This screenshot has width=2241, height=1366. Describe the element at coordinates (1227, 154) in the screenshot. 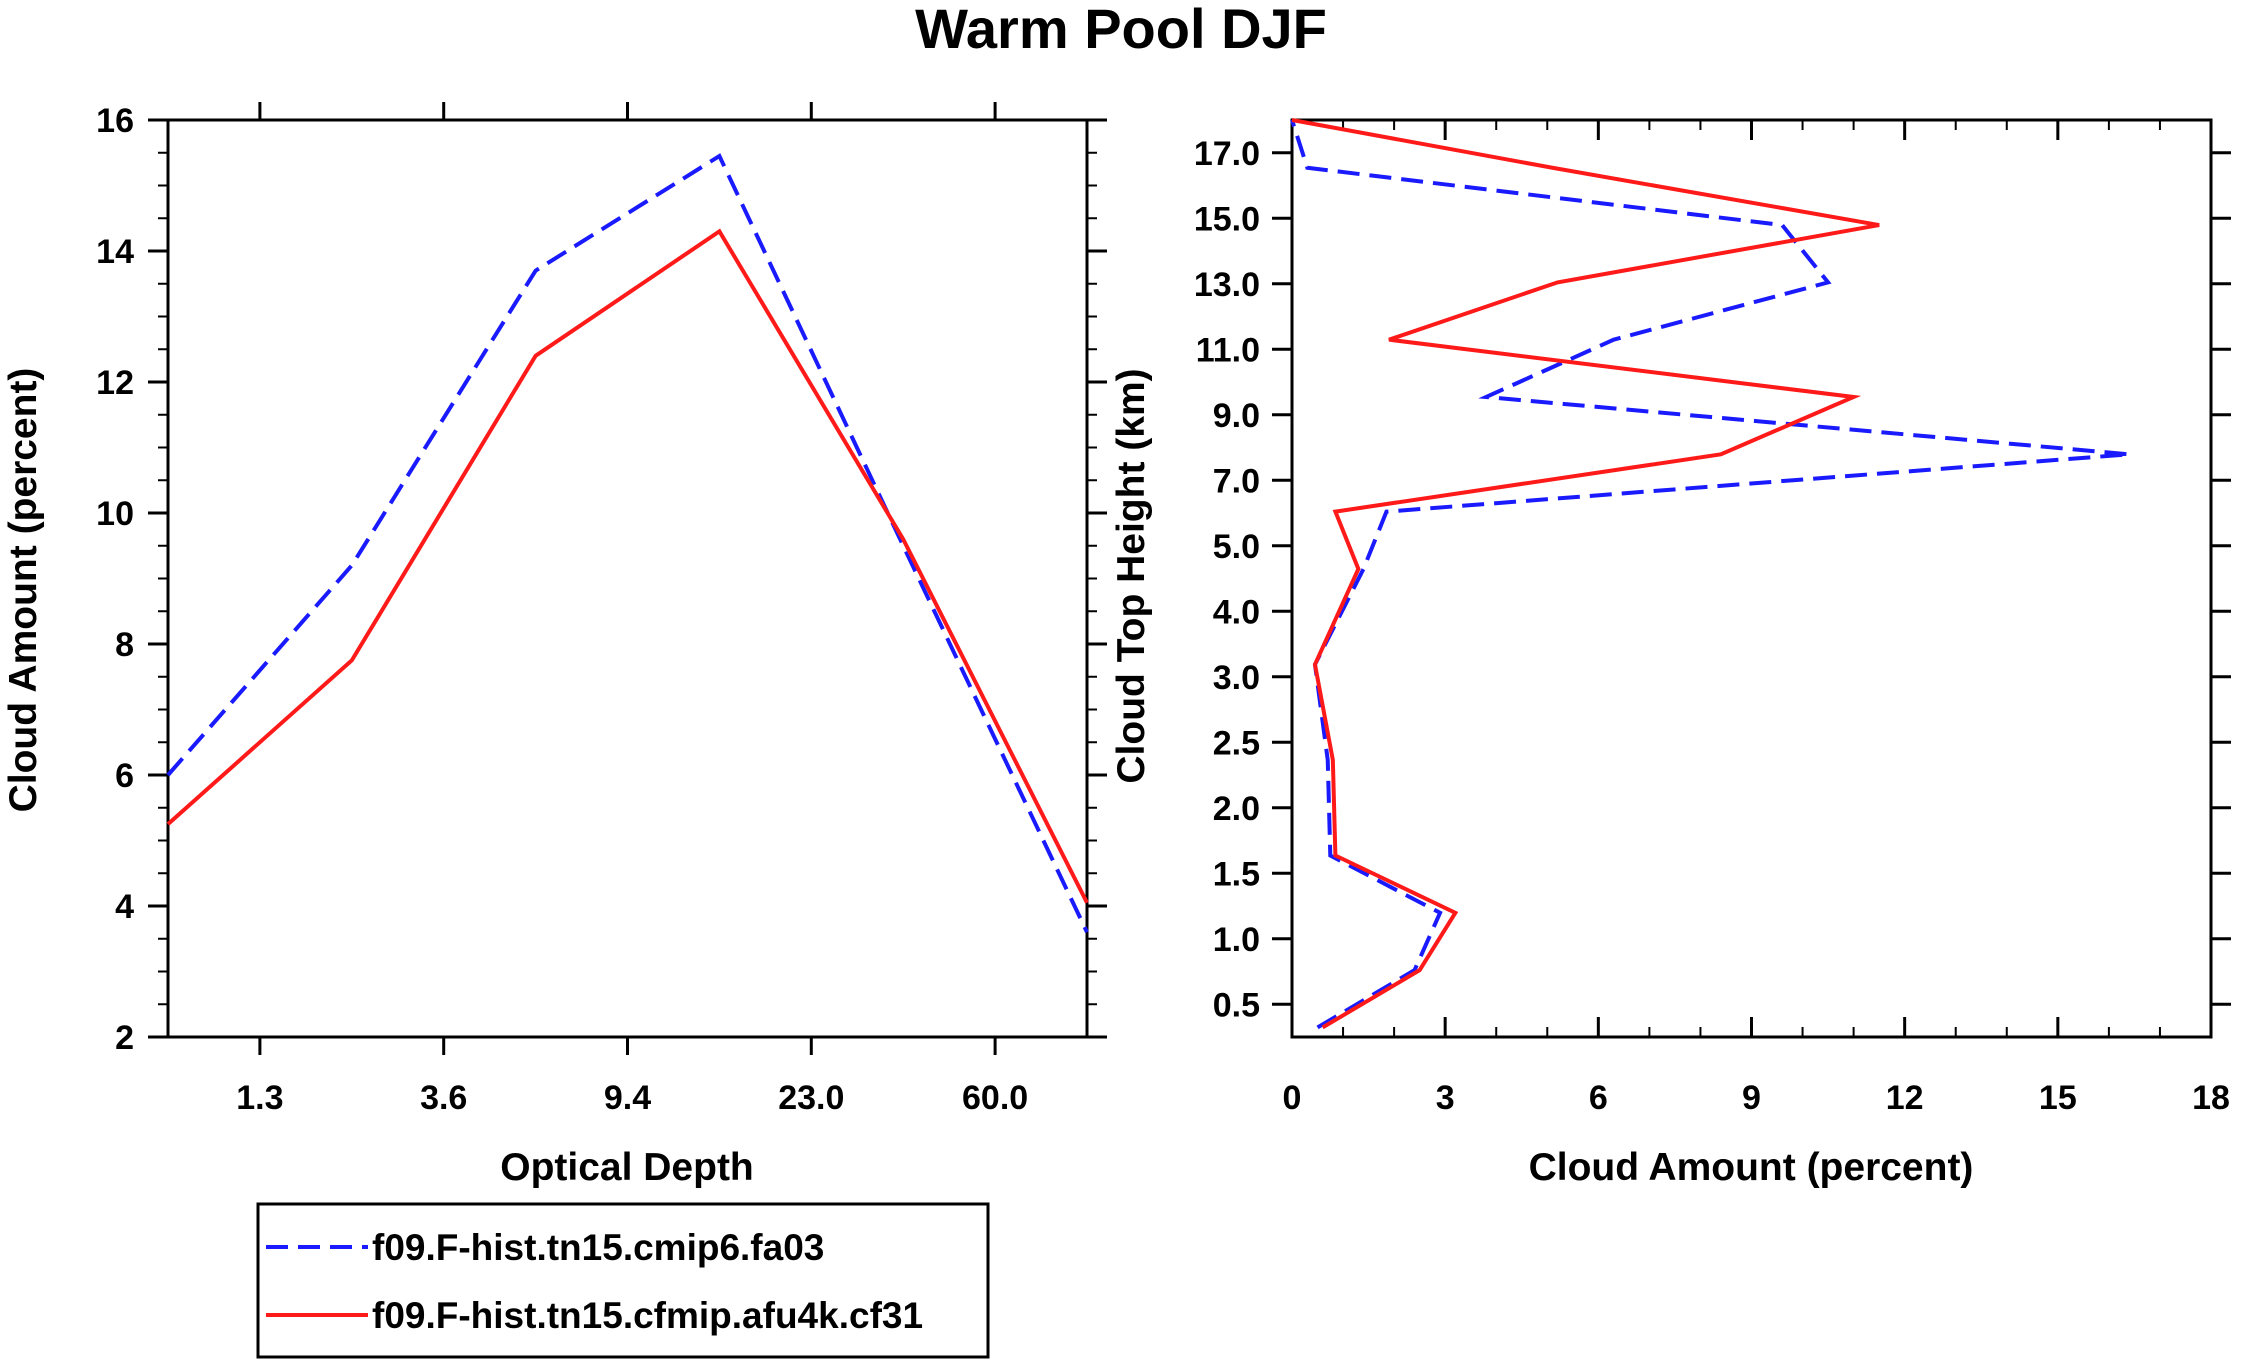

I see `right-y-tick-label: 17.0` at that location.